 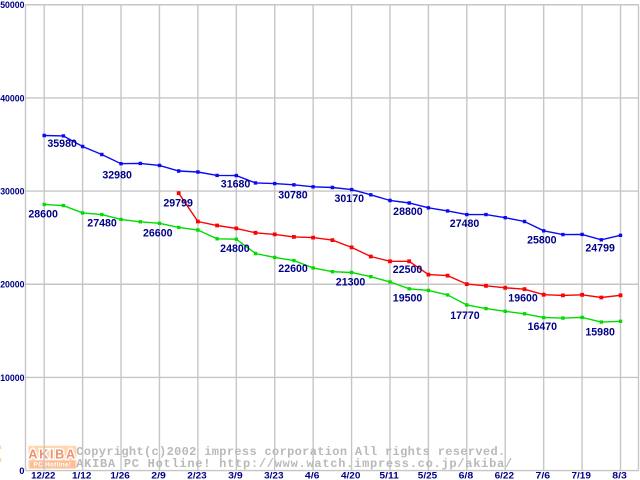 What do you see at coordinates (12, 377) in the screenshot?
I see `svg-text: 10000` at bounding box center [12, 377].